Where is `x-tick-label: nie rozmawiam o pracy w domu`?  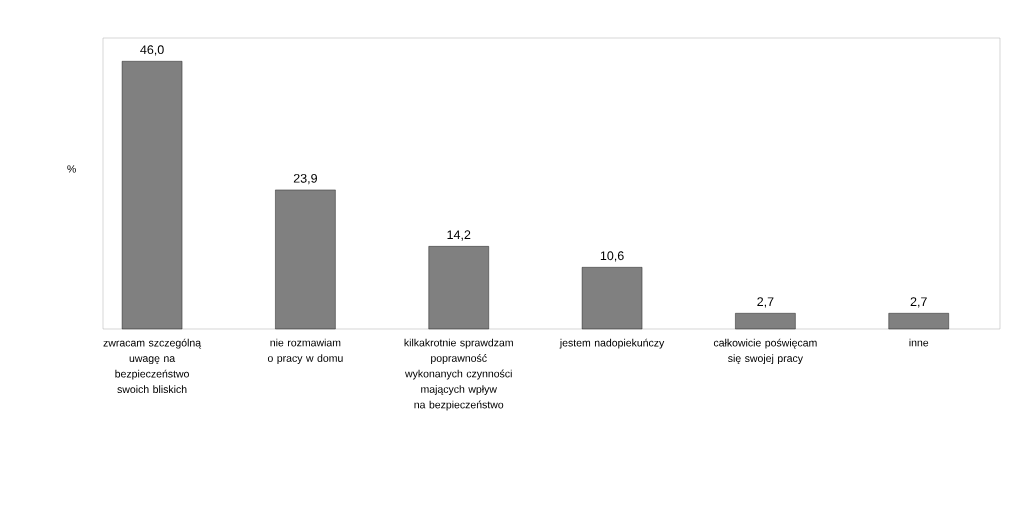
x-tick-label: nie rozmawiam o pracy w domu is located at coordinates (305, 351).